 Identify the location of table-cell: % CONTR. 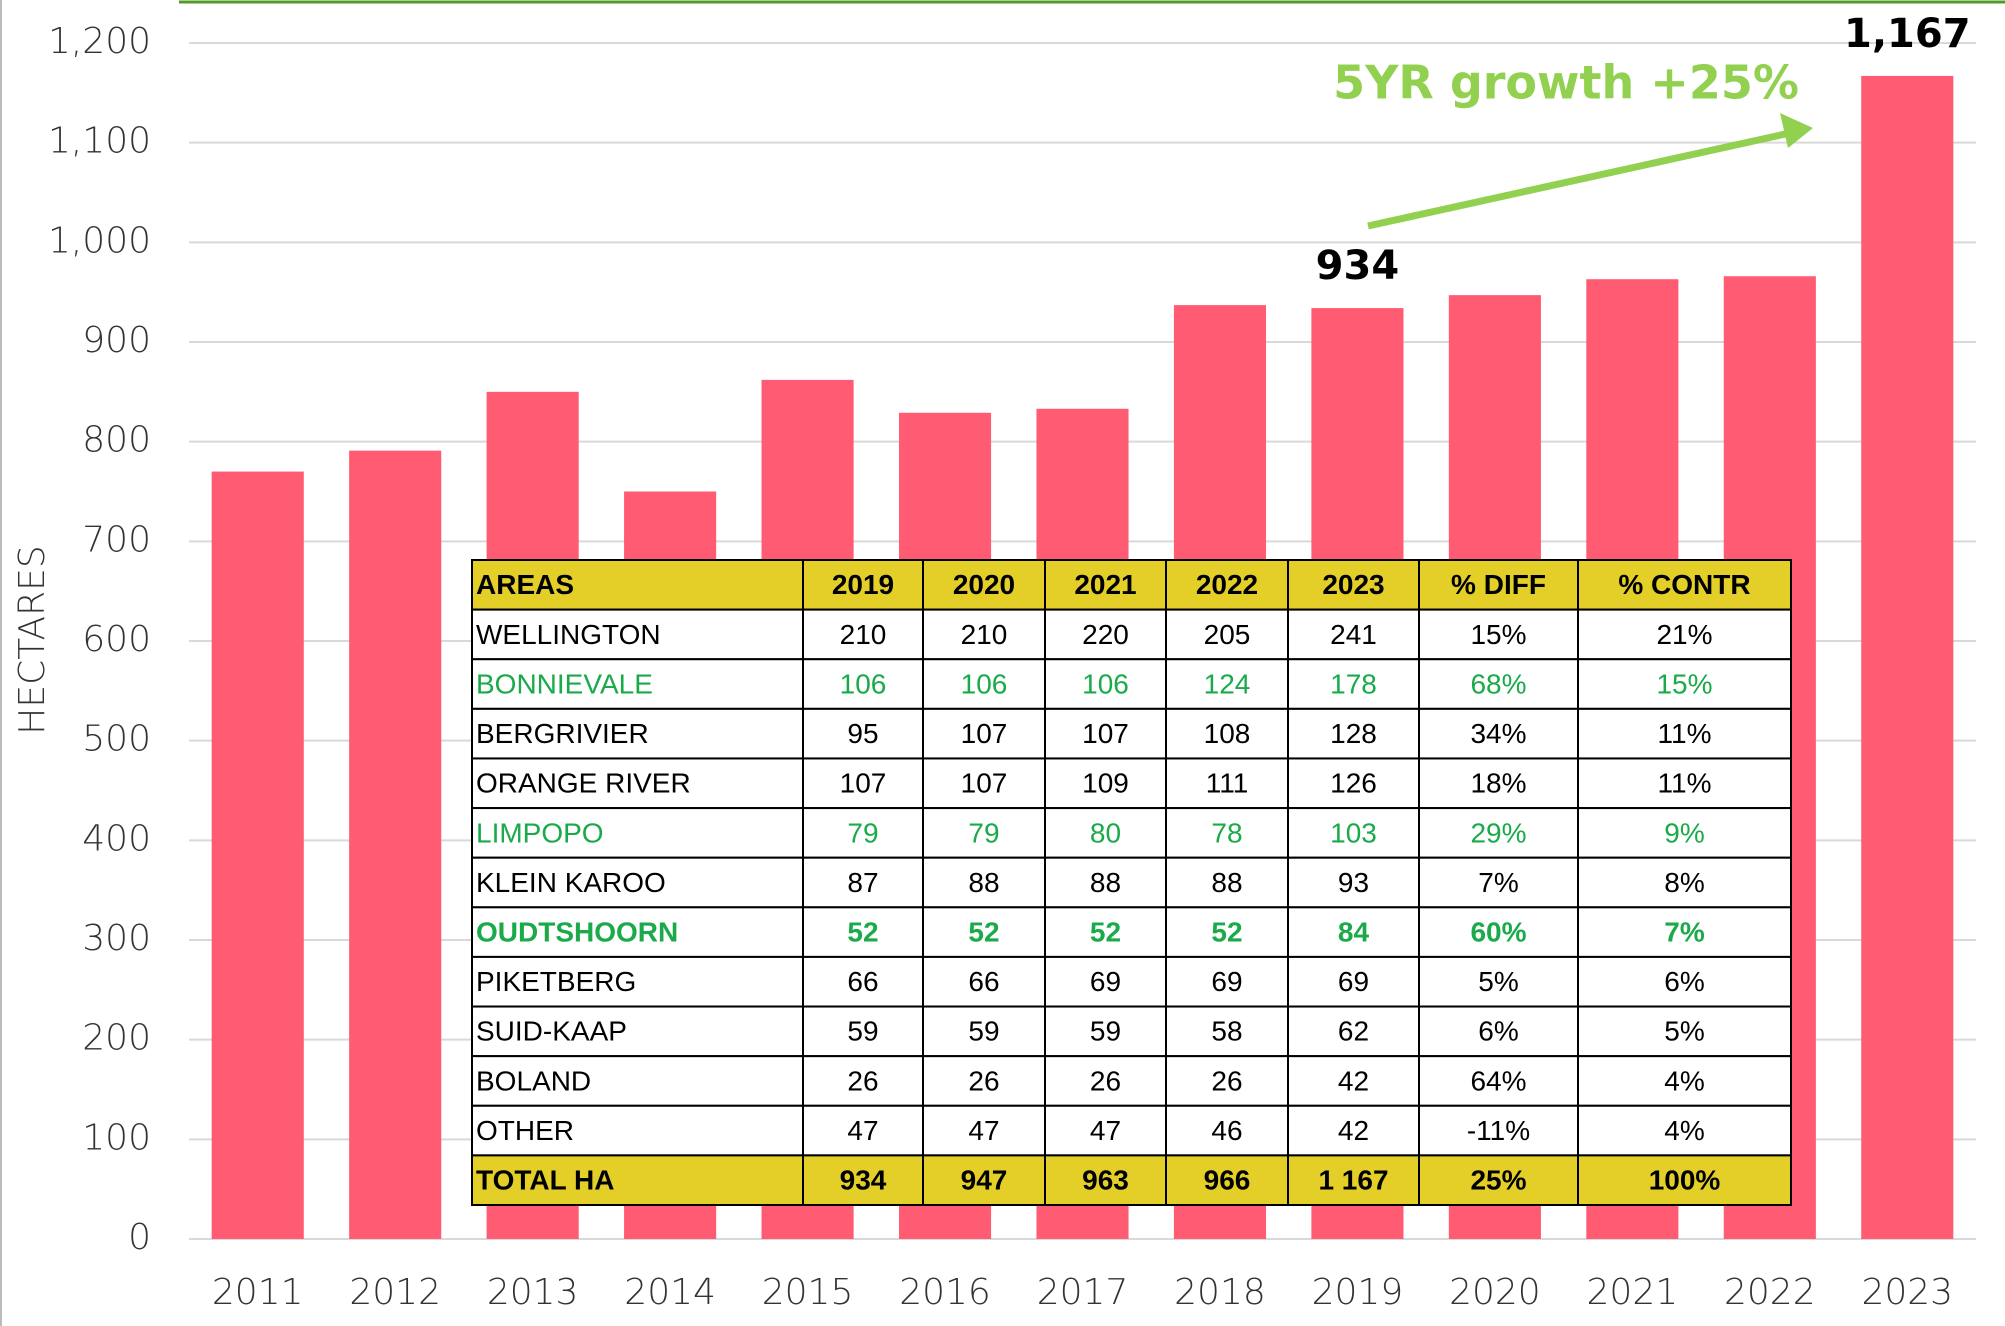
(1684, 584).